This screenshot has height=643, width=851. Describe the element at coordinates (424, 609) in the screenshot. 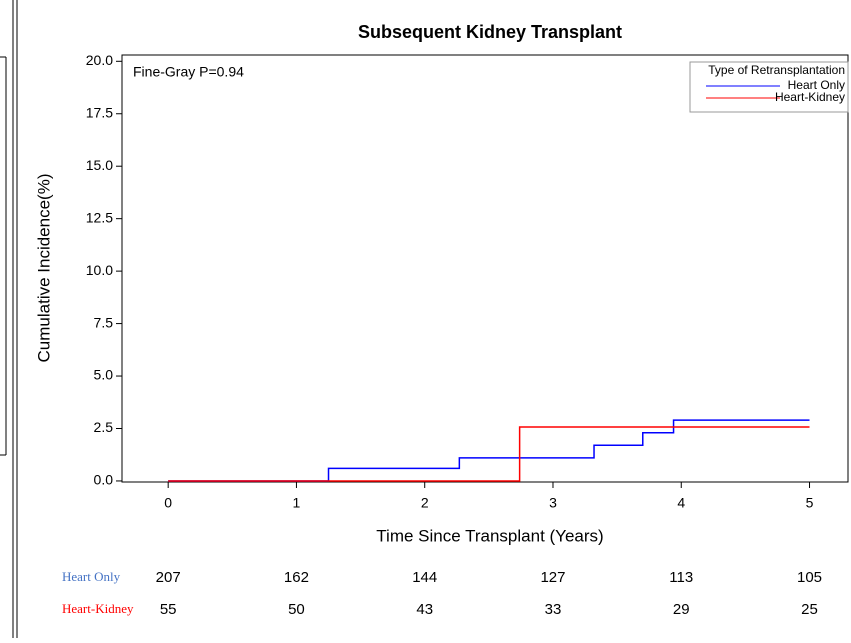

I see `risk-count: 43` at that location.